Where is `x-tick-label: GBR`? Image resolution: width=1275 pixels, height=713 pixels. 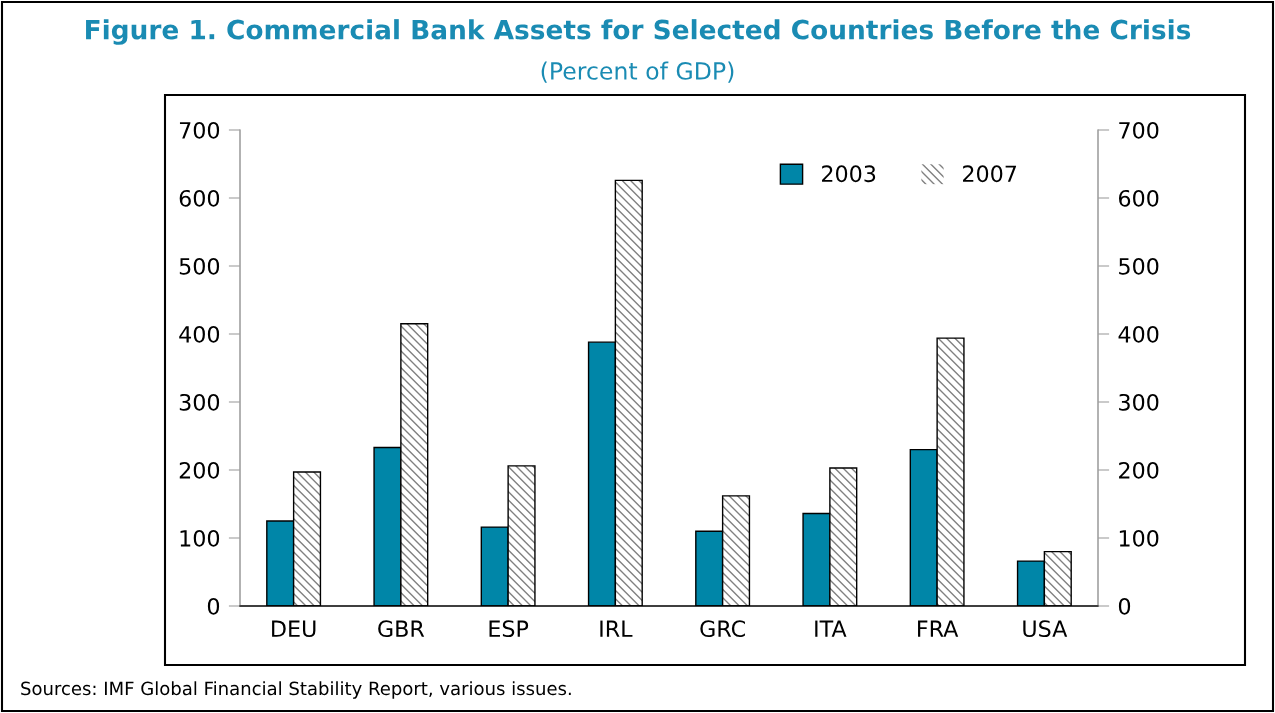
x-tick-label: GBR is located at coordinates (401, 629).